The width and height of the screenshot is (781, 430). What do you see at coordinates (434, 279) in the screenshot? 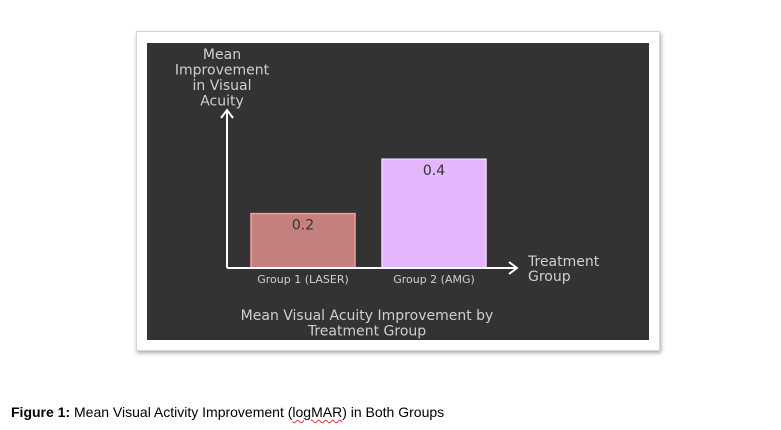
I see `x-tick-label: Group 2 (AMG)` at bounding box center [434, 279].